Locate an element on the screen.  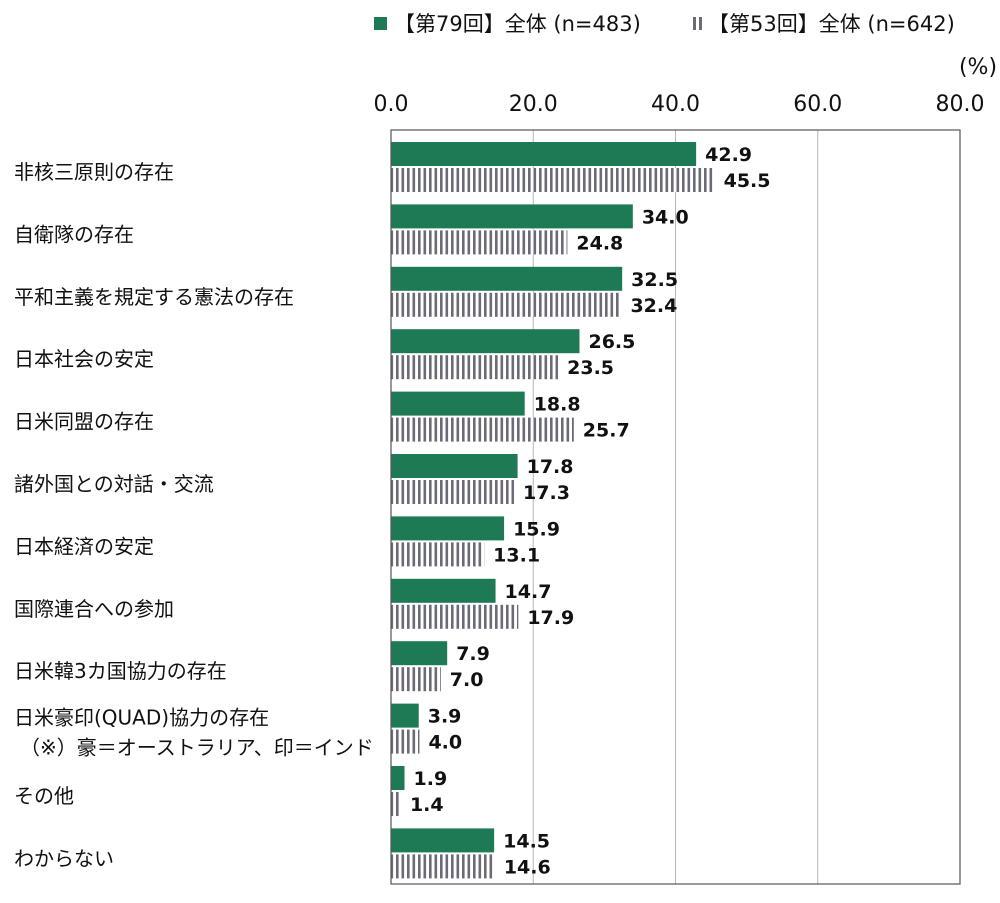
value-label: 14.5 is located at coordinates (526, 841).